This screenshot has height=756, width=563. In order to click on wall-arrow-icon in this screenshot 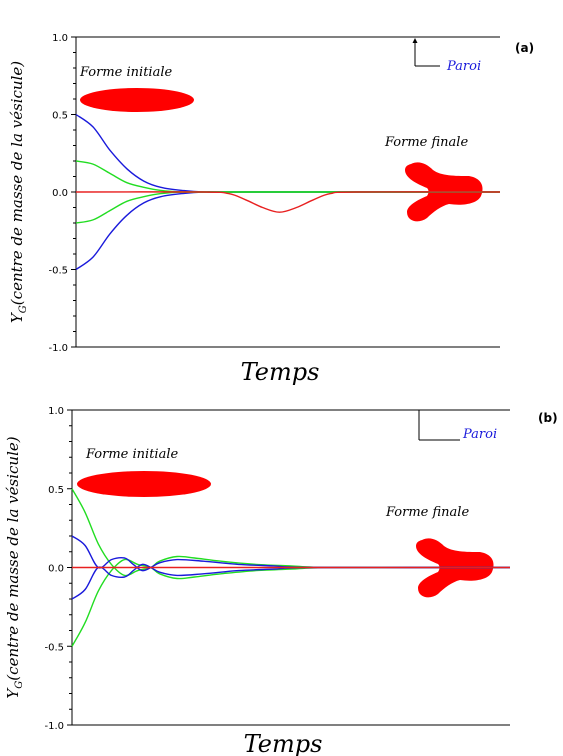, I will do `click(415, 40)`.